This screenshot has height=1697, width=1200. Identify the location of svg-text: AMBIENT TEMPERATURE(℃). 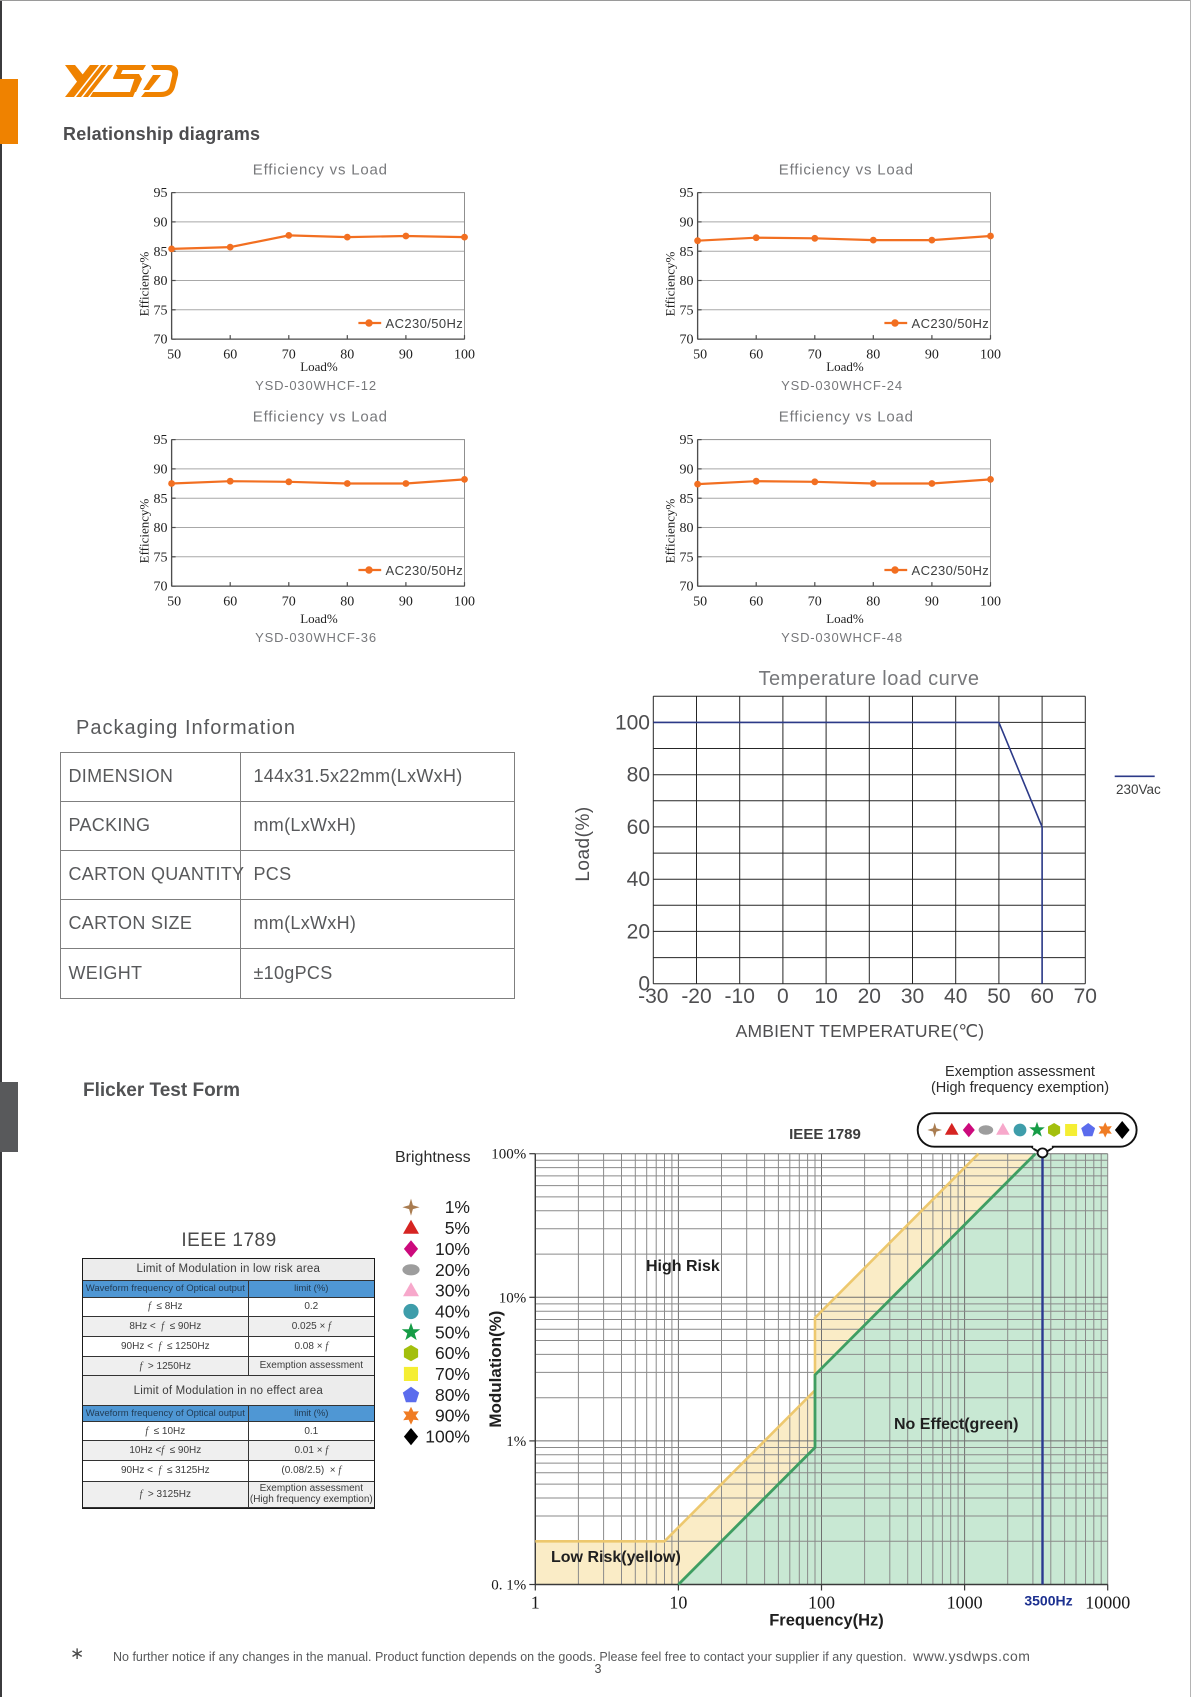
(860, 1031).